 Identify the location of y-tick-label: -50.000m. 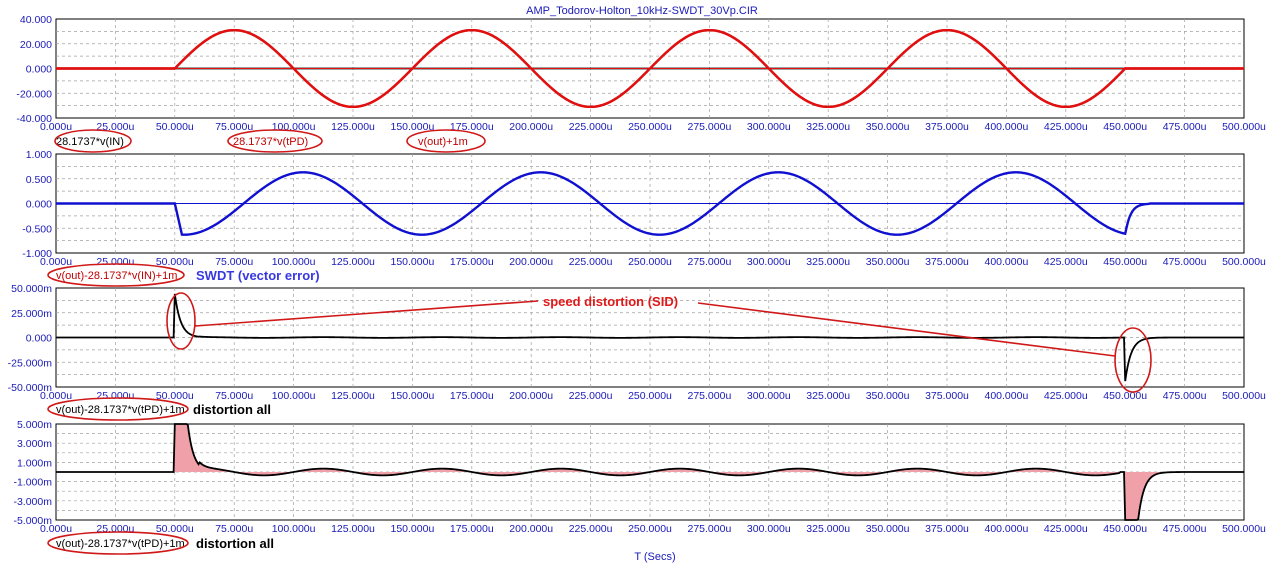
(30, 388).